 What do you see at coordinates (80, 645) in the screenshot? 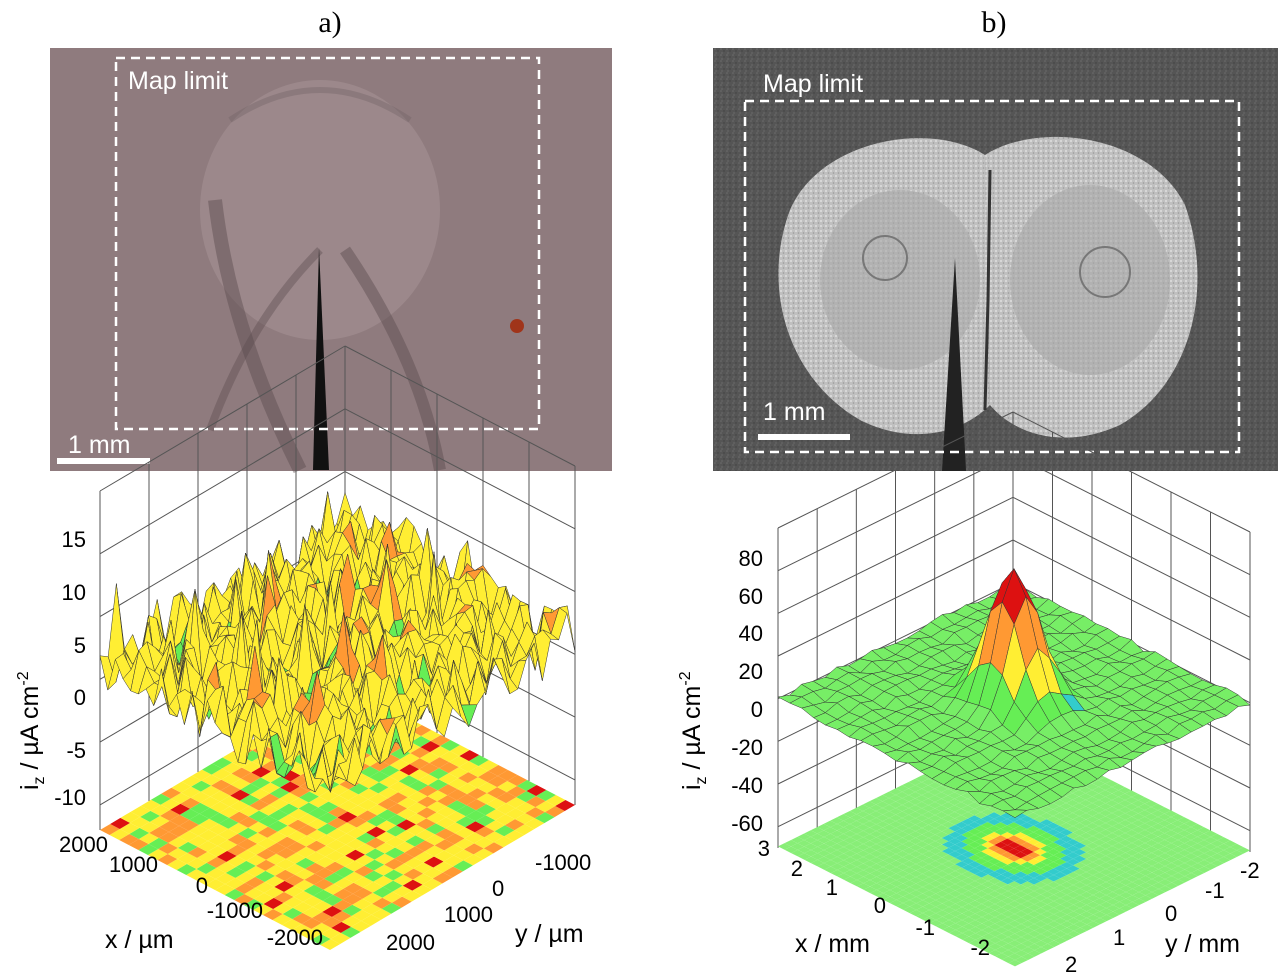
I see `z-tick-label: 5` at bounding box center [80, 645].